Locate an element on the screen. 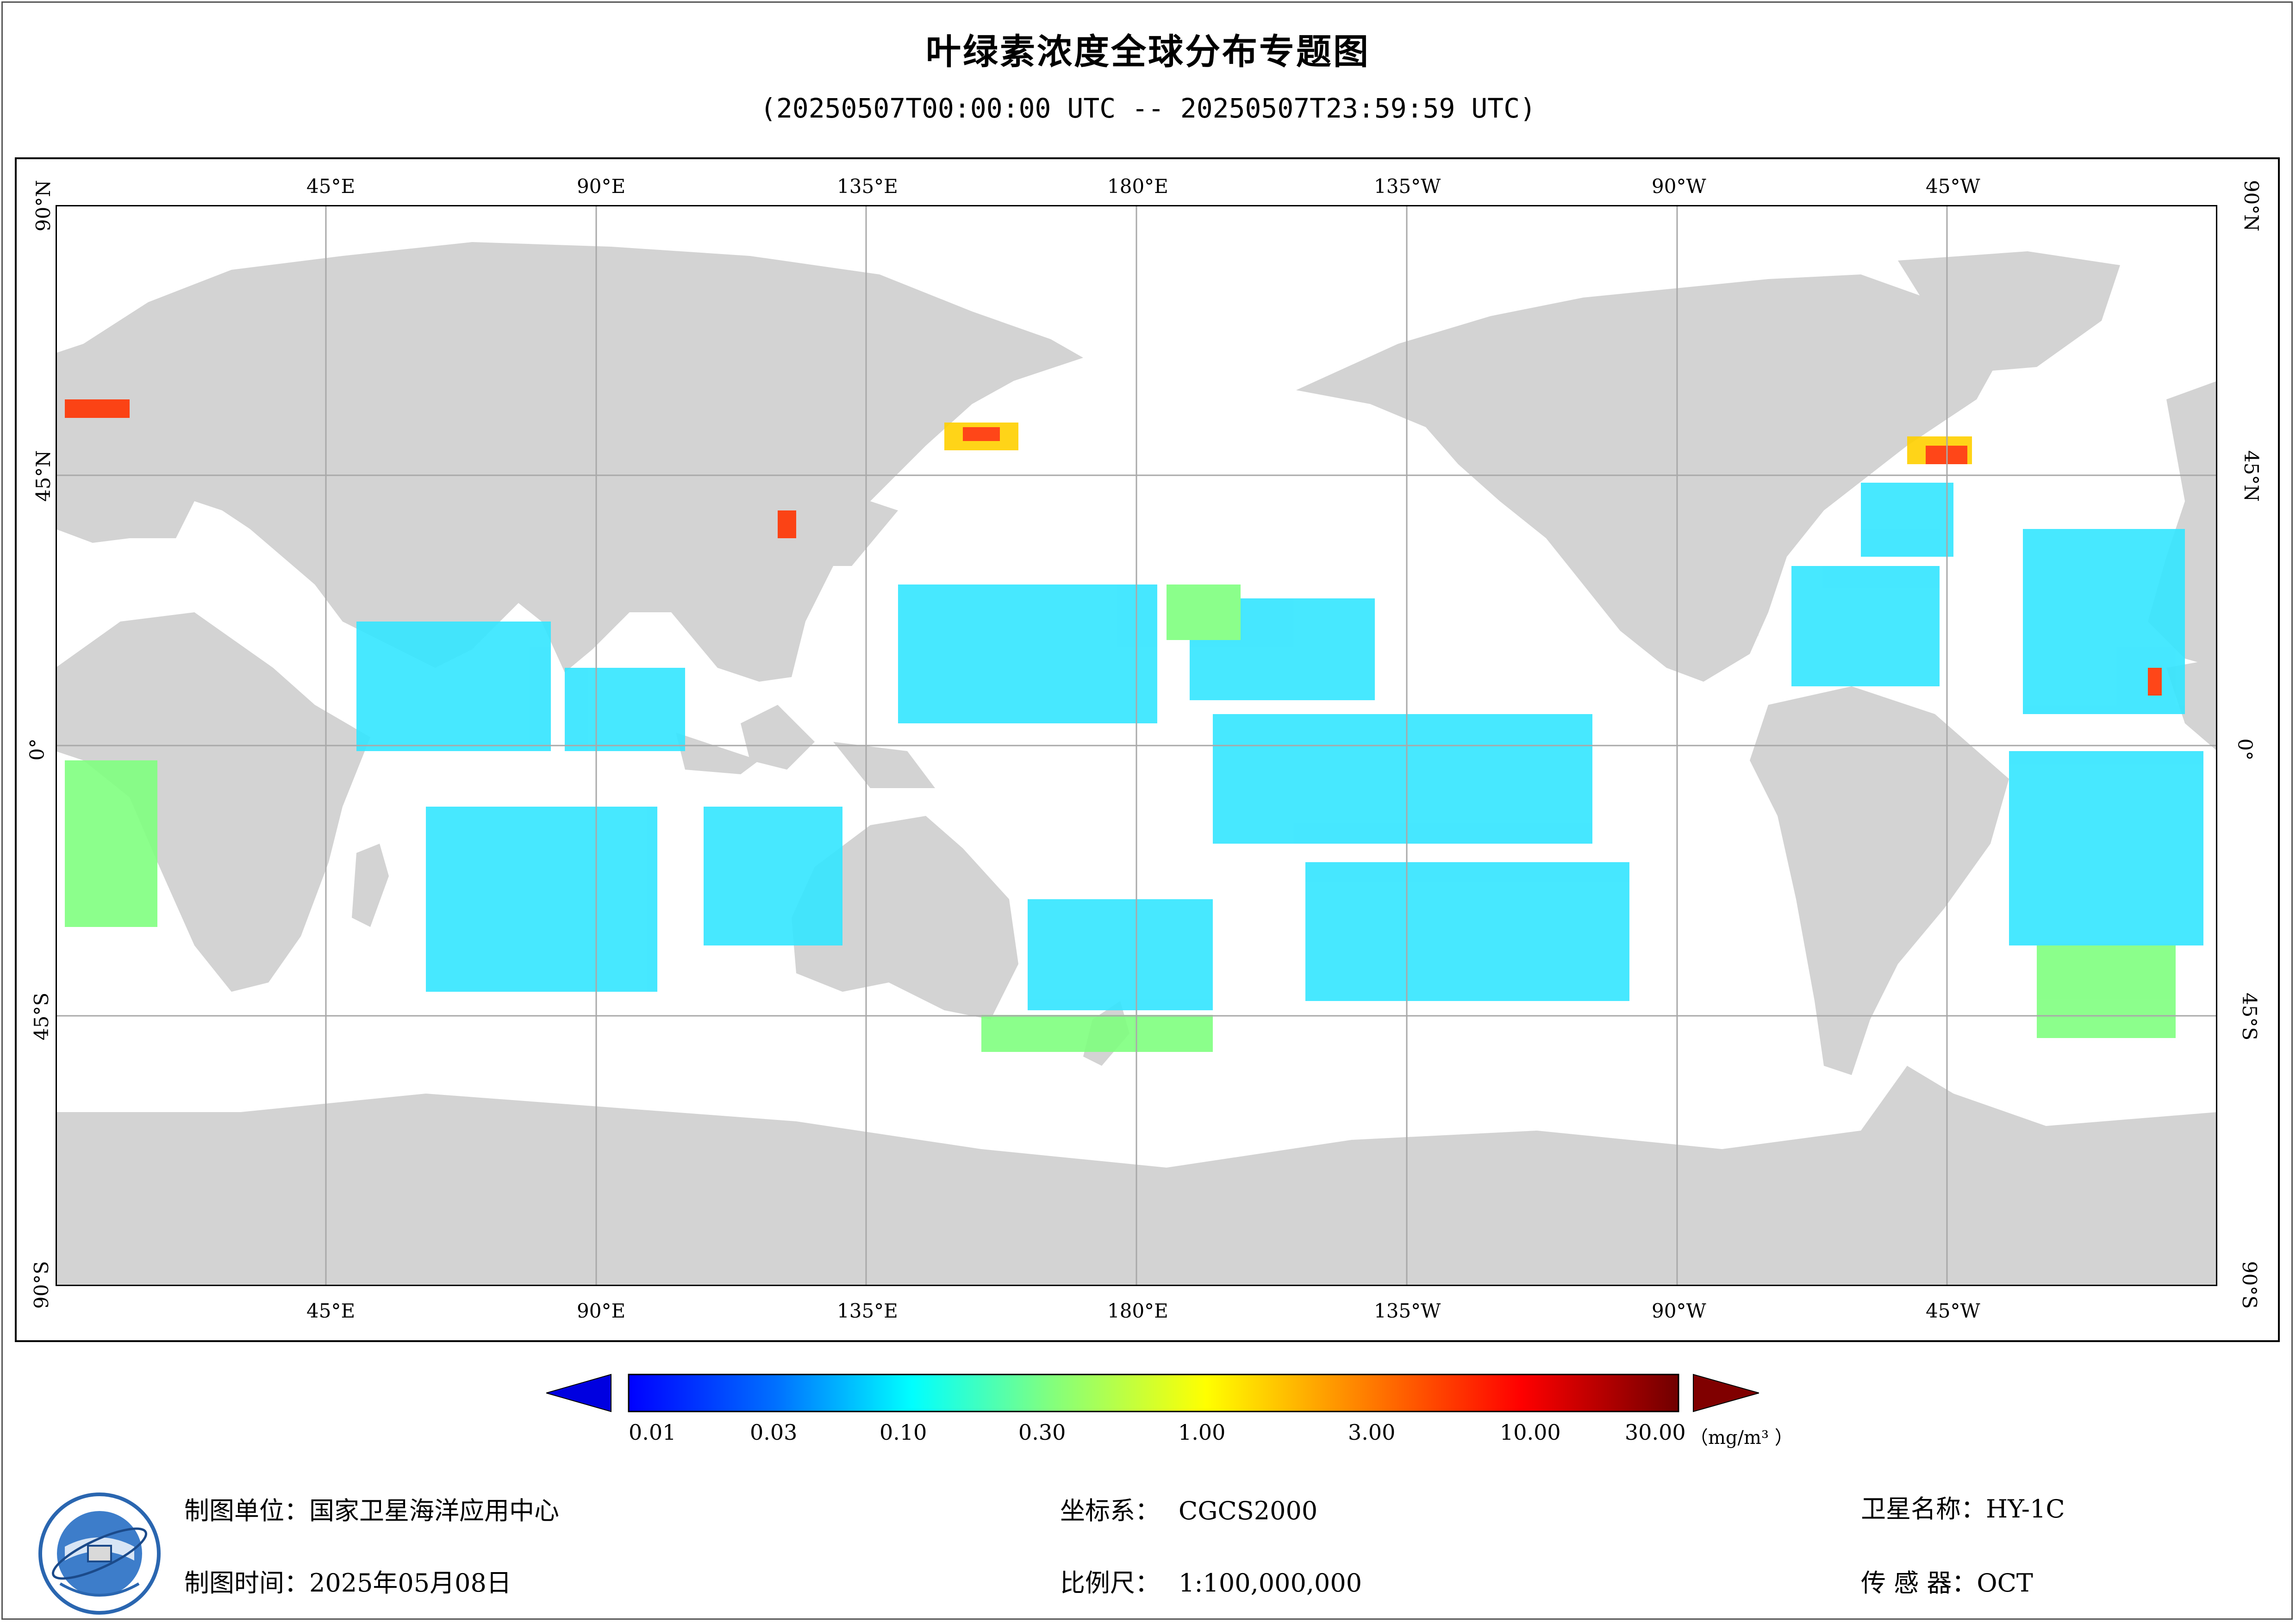 This screenshot has width=2296, height=1623. lon-label-bottom: 90°W is located at coordinates (1679, 1311).